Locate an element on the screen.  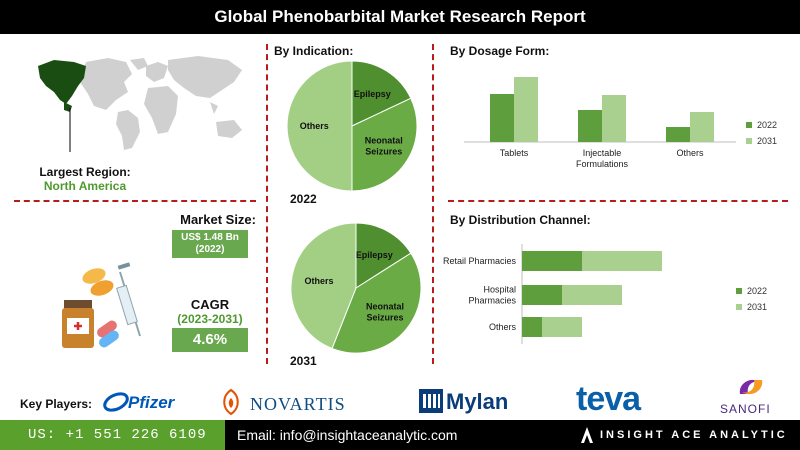
distribution-legend-swatch-2022 is located at coordinates (739, 291).